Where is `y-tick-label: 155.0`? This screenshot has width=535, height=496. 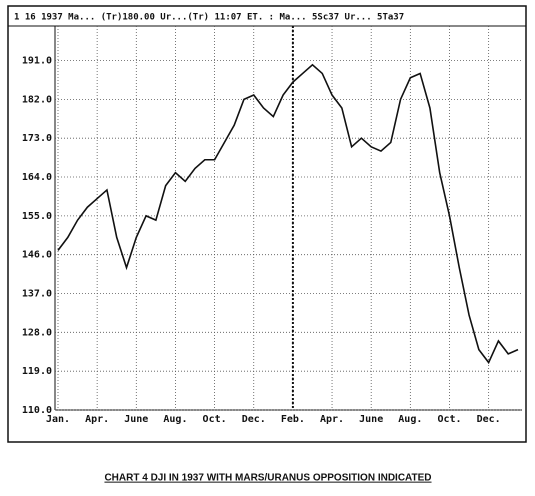 y-tick-label: 155.0 is located at coordinates (37, 216).